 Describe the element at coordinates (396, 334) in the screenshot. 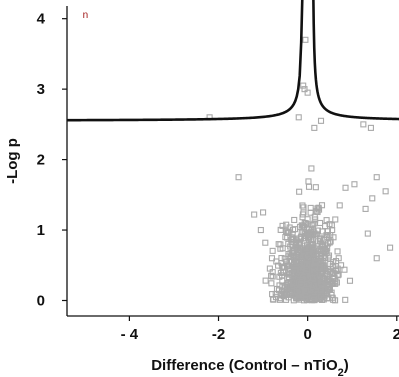

I see `x-tick-label: 2` at that location.